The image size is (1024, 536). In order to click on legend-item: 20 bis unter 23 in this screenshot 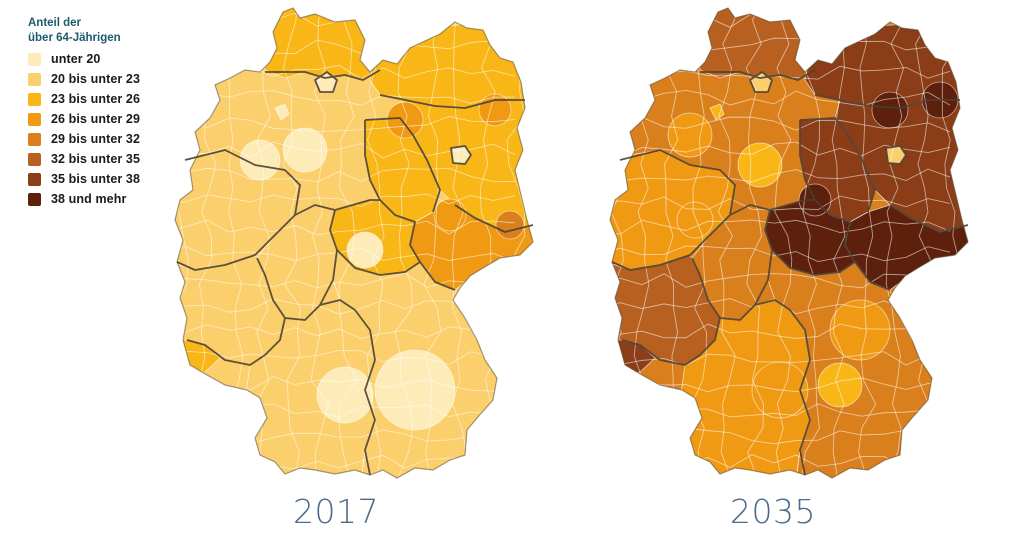, I will do `click(103, 79)`.